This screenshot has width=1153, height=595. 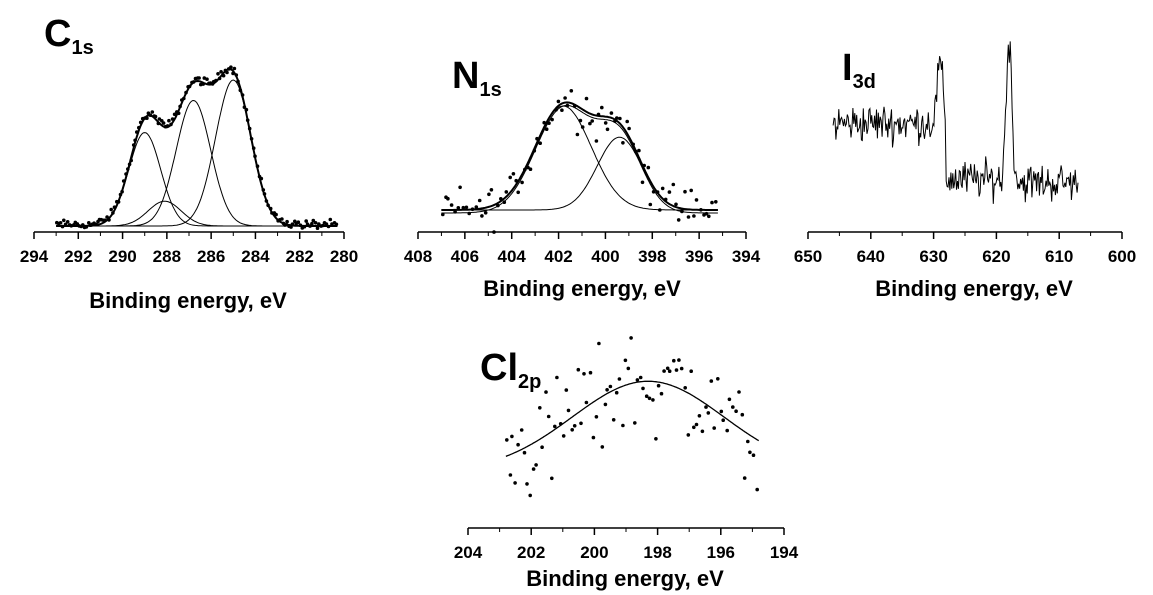 I want to click on x-tick-label-cl2p: 196, so click(x=721, y=552).